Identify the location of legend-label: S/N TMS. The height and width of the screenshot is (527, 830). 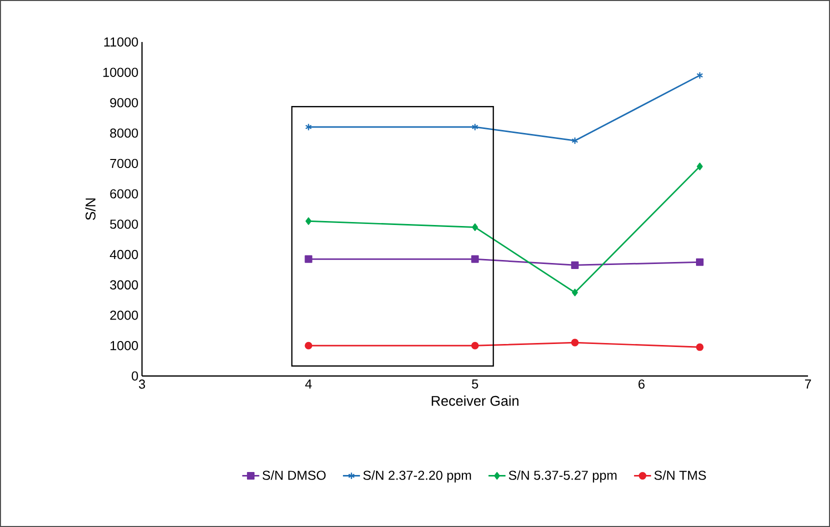
(680, 475).